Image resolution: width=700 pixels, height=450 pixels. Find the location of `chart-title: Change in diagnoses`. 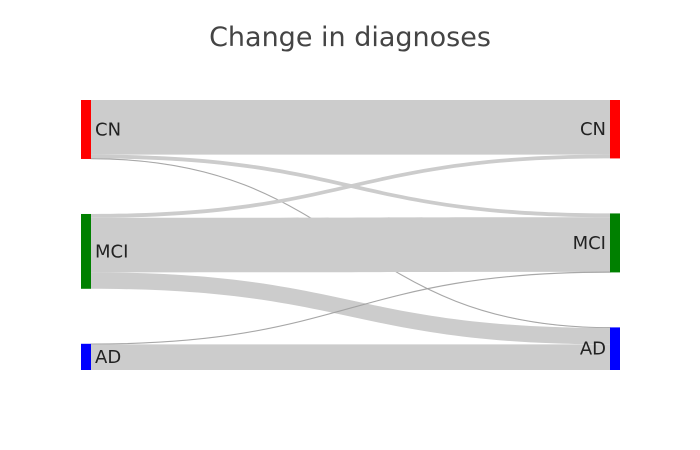

chart-title: Change in diagnoses is located at coordinates (350, 37).